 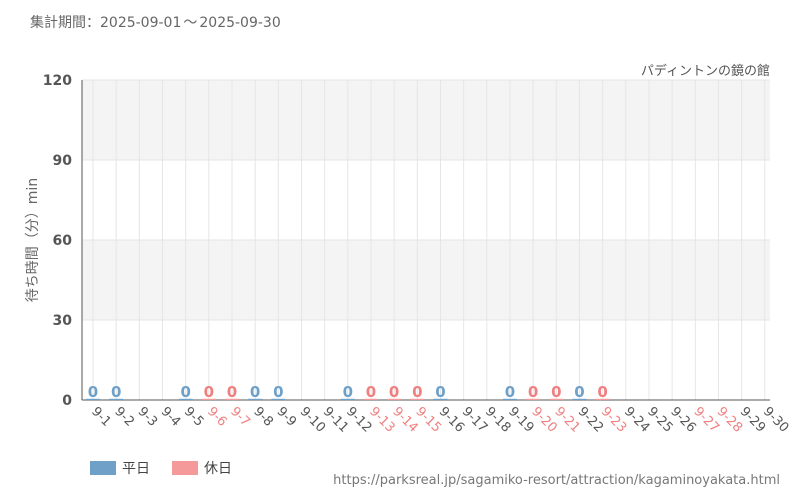 What do you see at coordinates (286, 417) in the screenshot?
I see `x-tick-label: 9-9` at bounding box center [286, 417].